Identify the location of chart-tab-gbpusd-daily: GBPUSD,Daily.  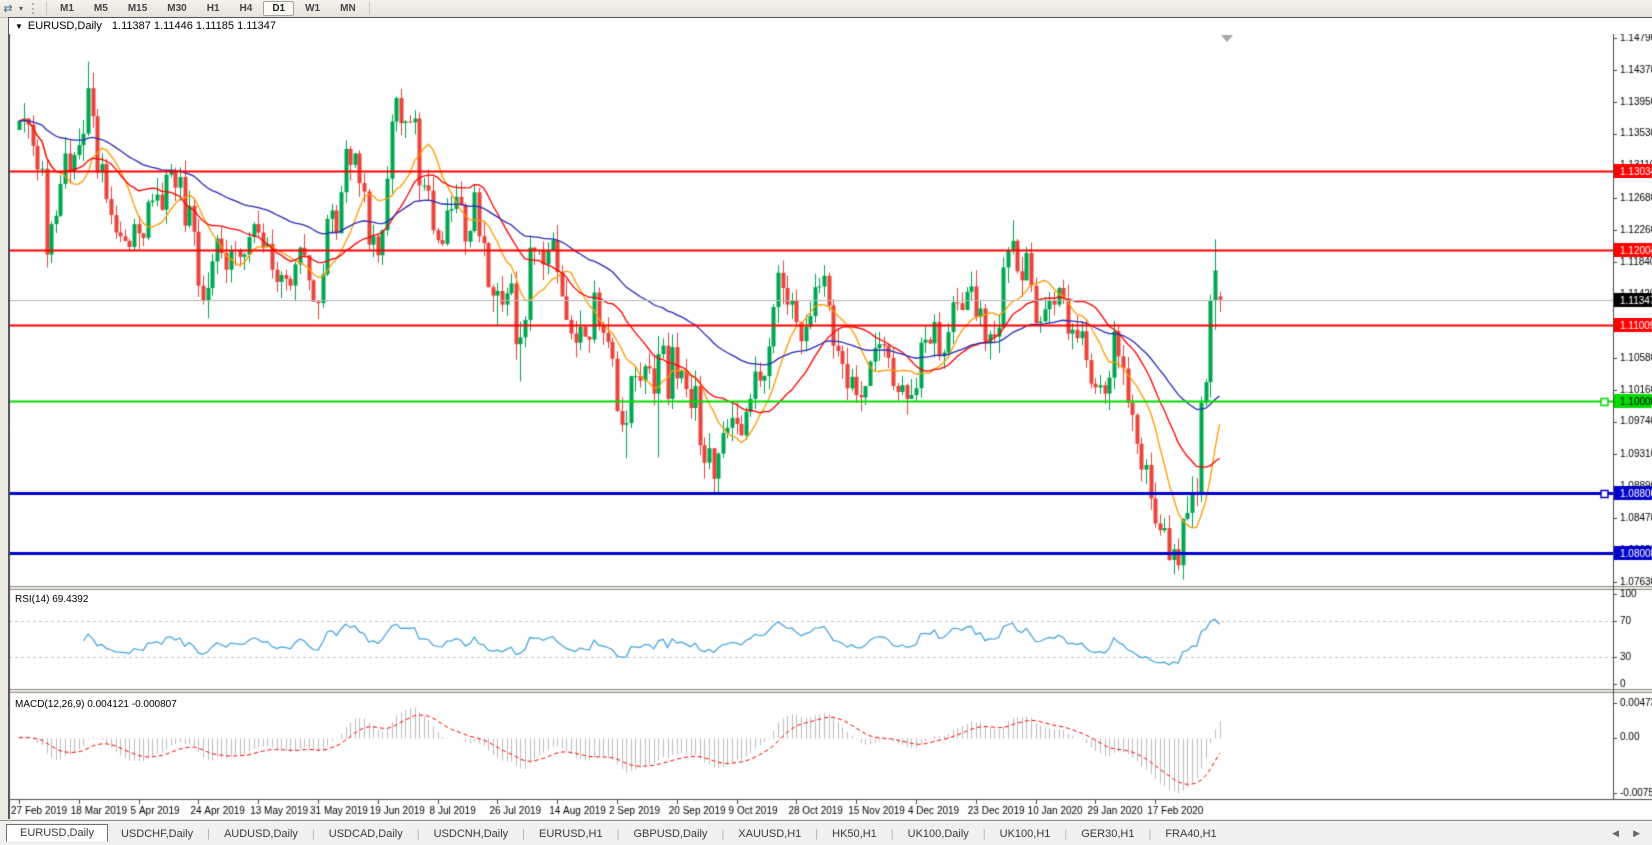
(670, 833).